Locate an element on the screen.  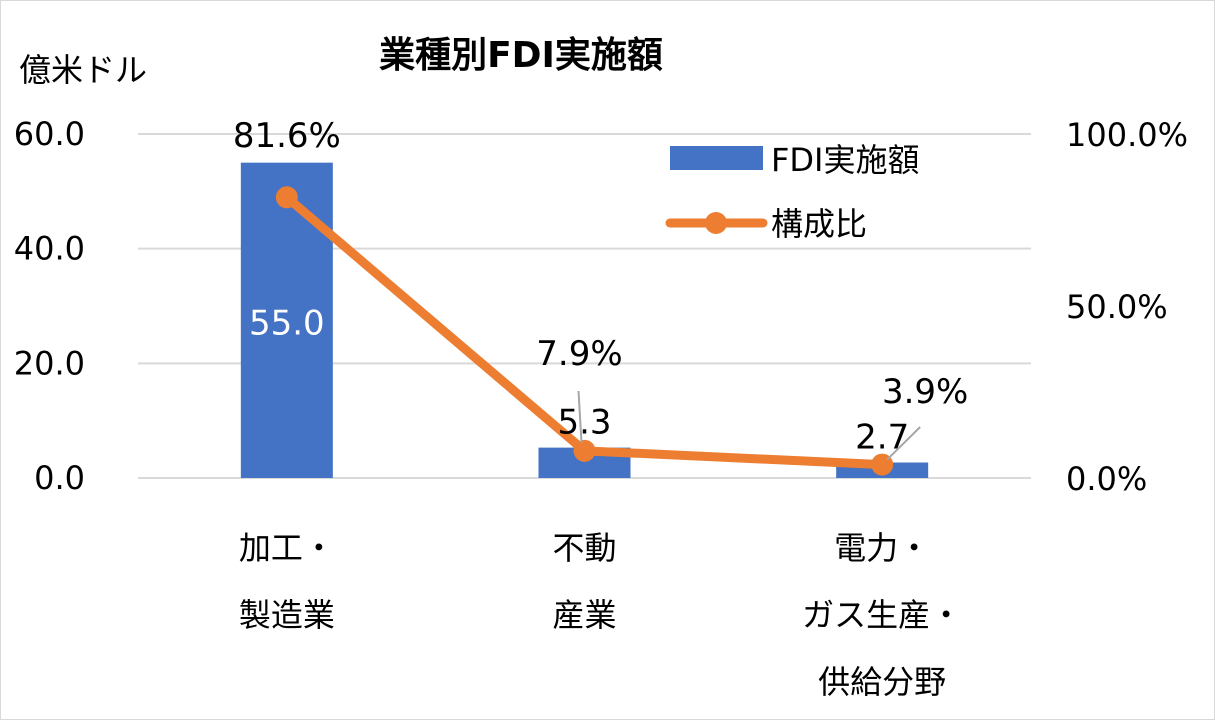
y-axis-unit-label: 億米ドル is located at coordinates (83, 70).